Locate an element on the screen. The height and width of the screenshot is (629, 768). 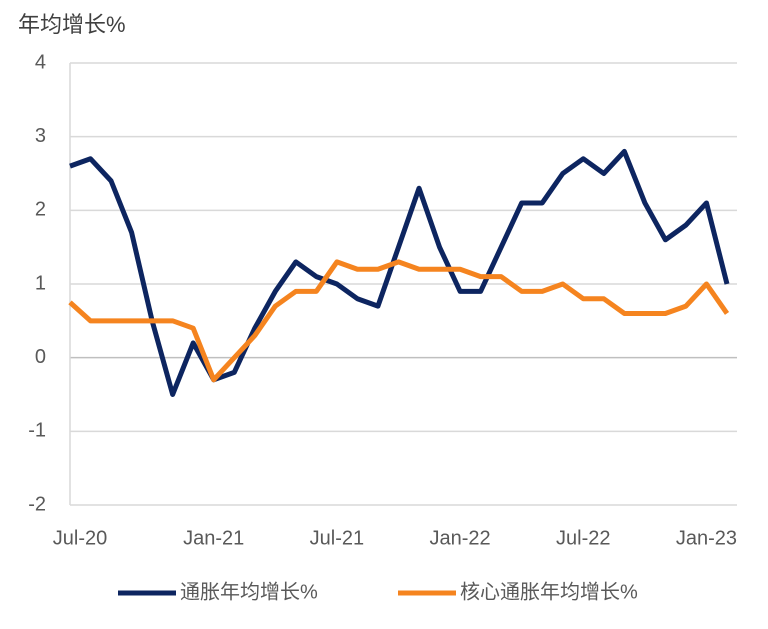
y-tick-label: 2 is located at coordinates (40, 210).